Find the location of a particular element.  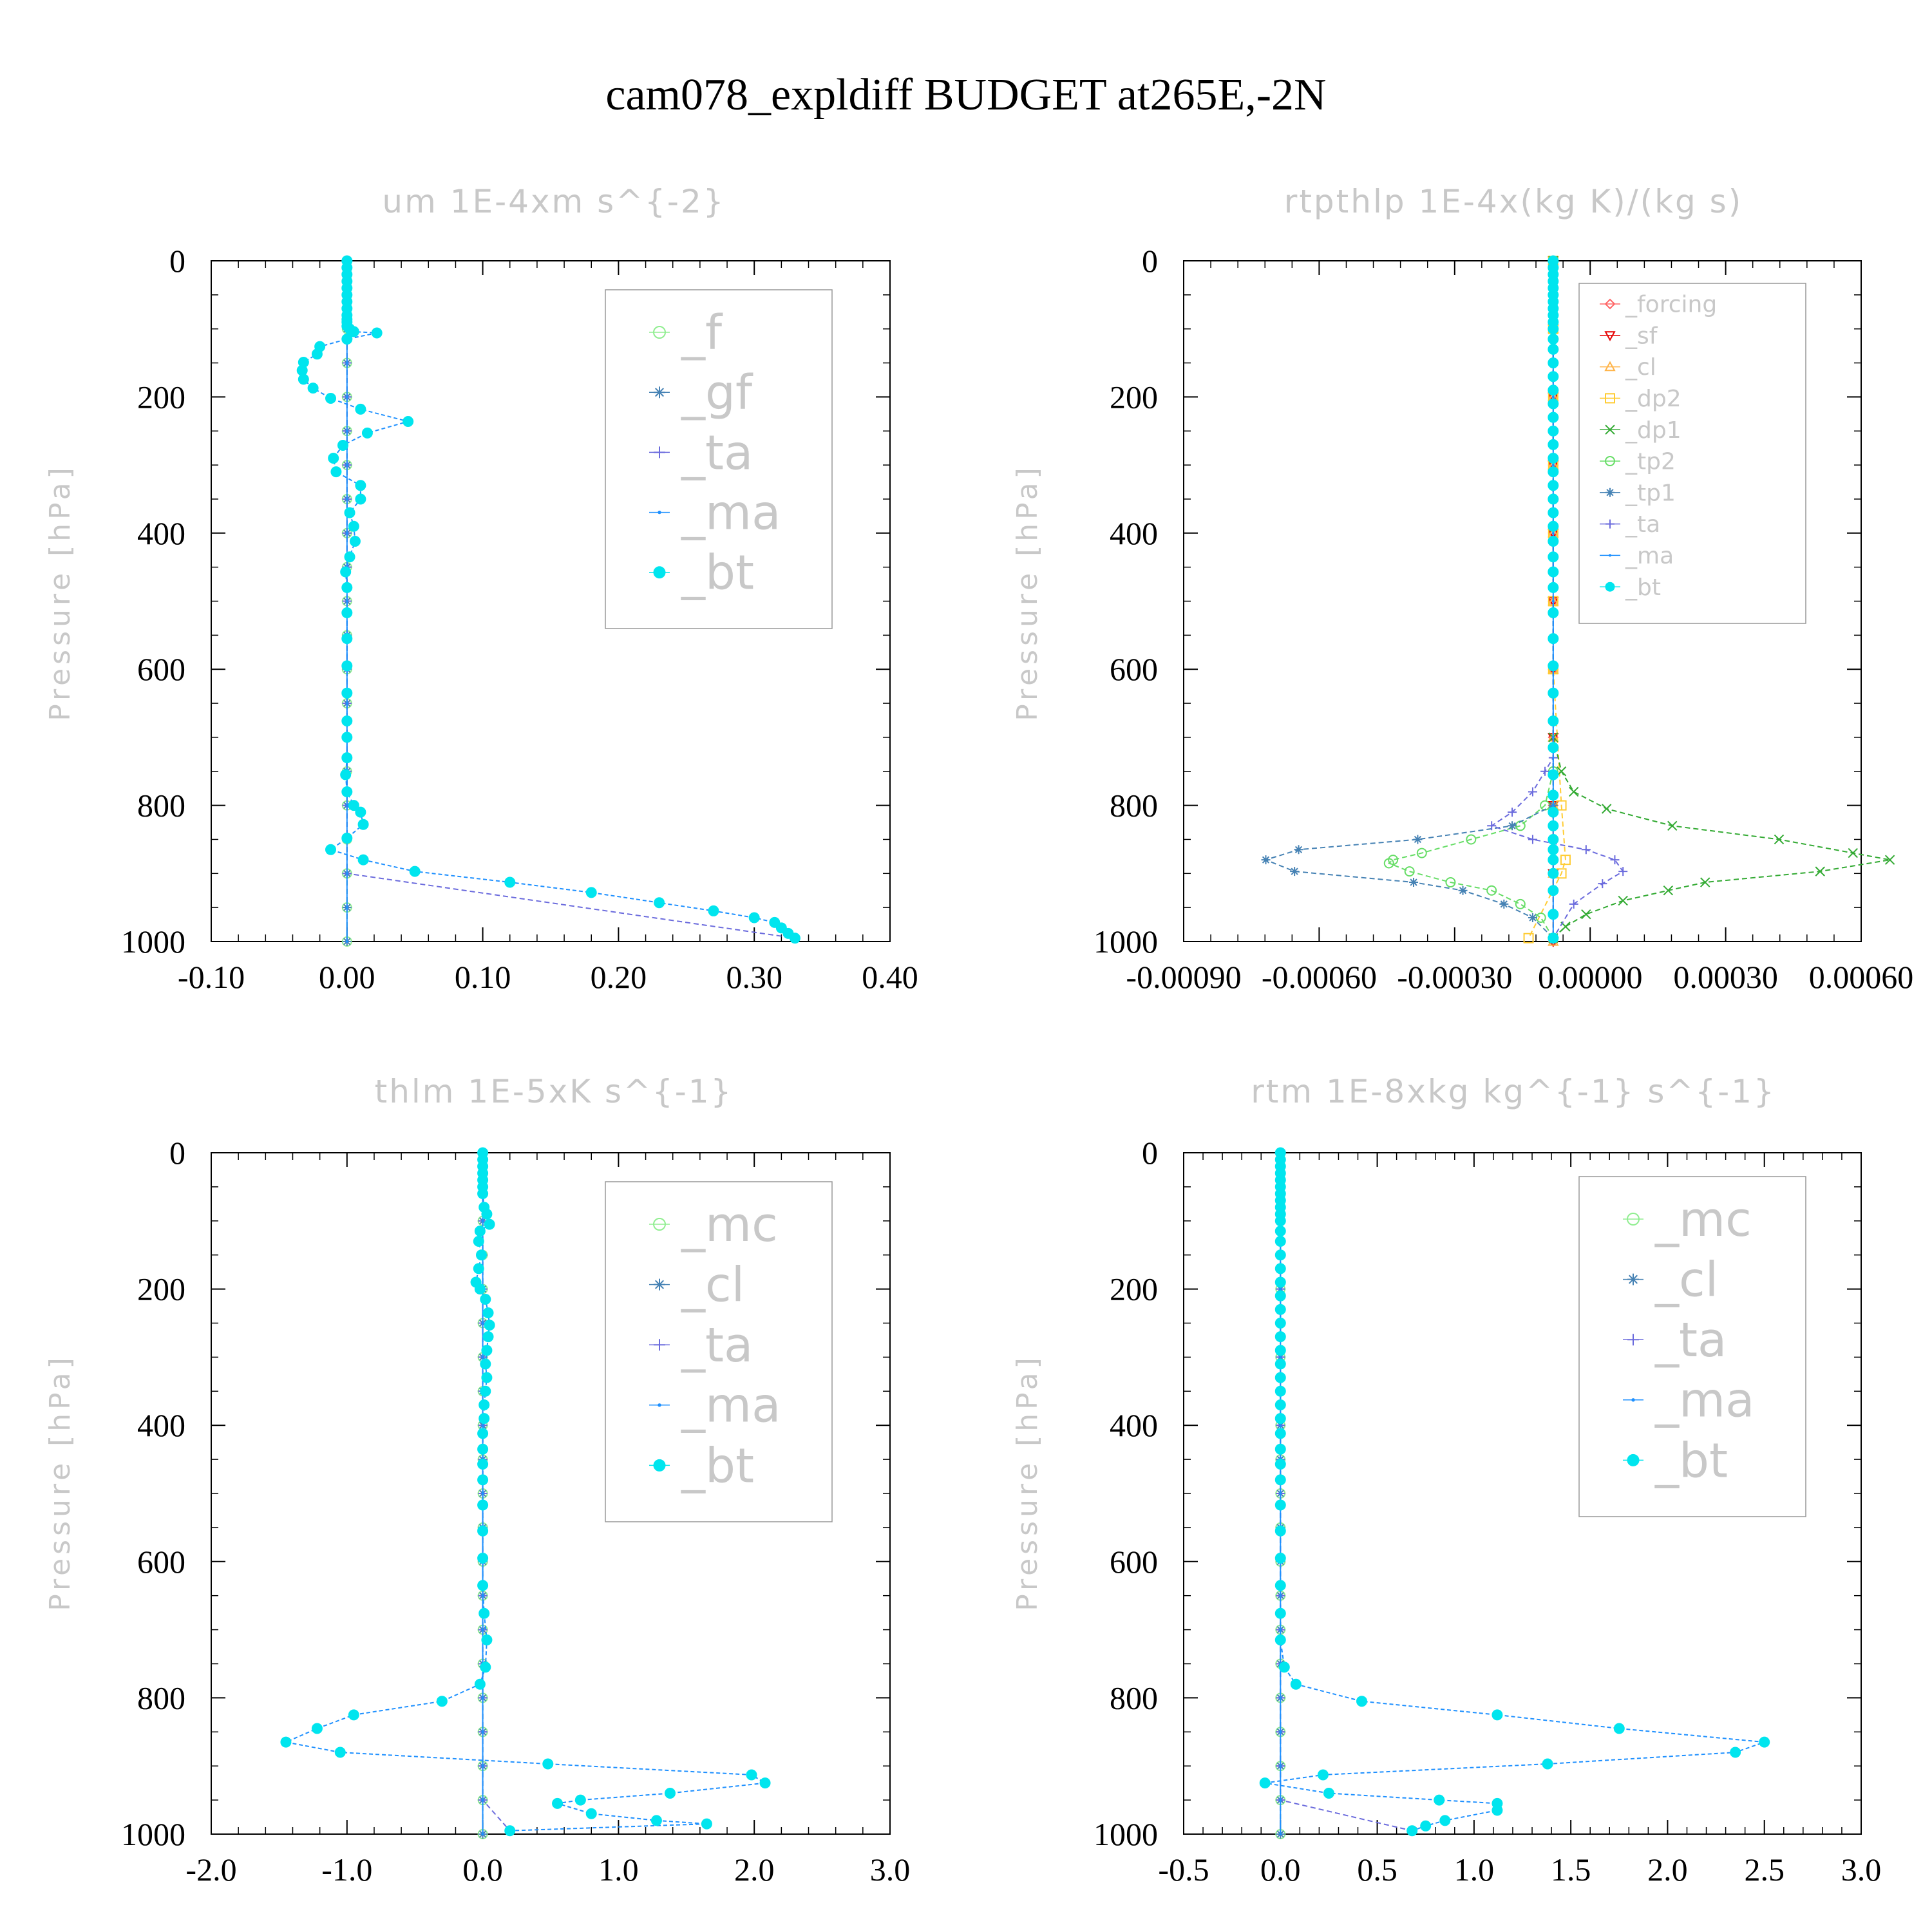

y-tick-label: 600 is located at coordinates (161, 1562).